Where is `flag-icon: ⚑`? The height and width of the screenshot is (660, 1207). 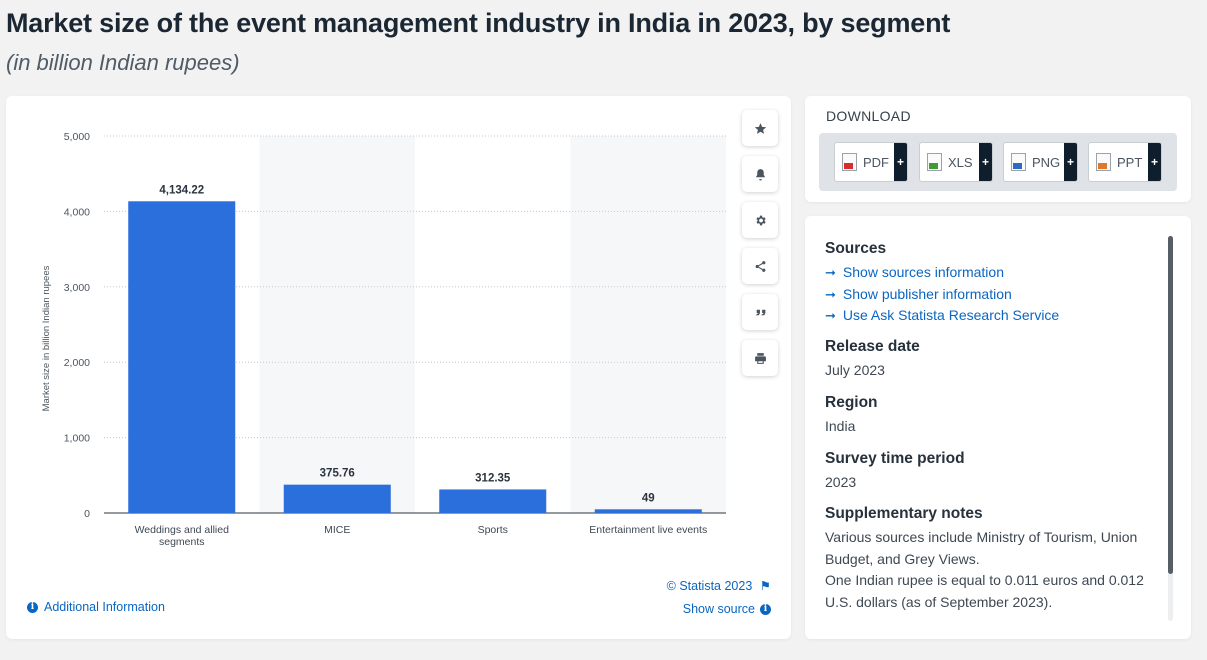 flag-icon: ⚑ is located at coordinates (765, 586).